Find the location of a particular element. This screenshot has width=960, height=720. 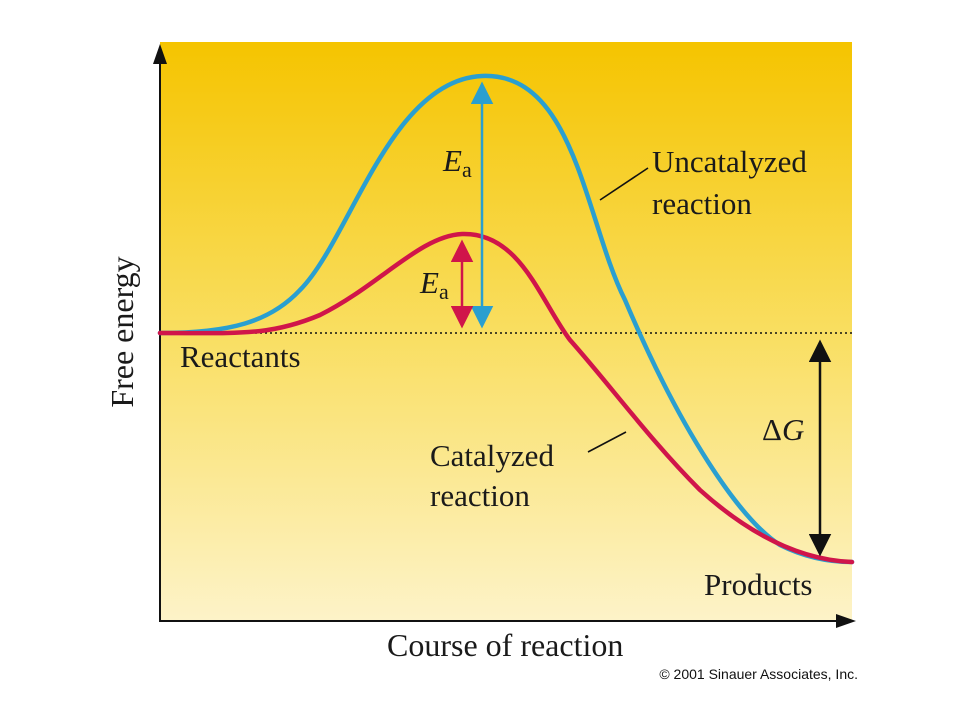

catalyzed-label-line2: reaction is located at coordinates (480, 495).